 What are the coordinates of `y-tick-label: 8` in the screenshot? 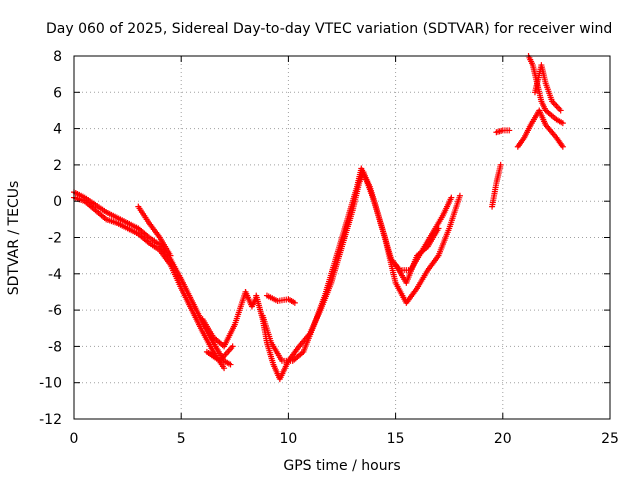 It's located at (57, 57).